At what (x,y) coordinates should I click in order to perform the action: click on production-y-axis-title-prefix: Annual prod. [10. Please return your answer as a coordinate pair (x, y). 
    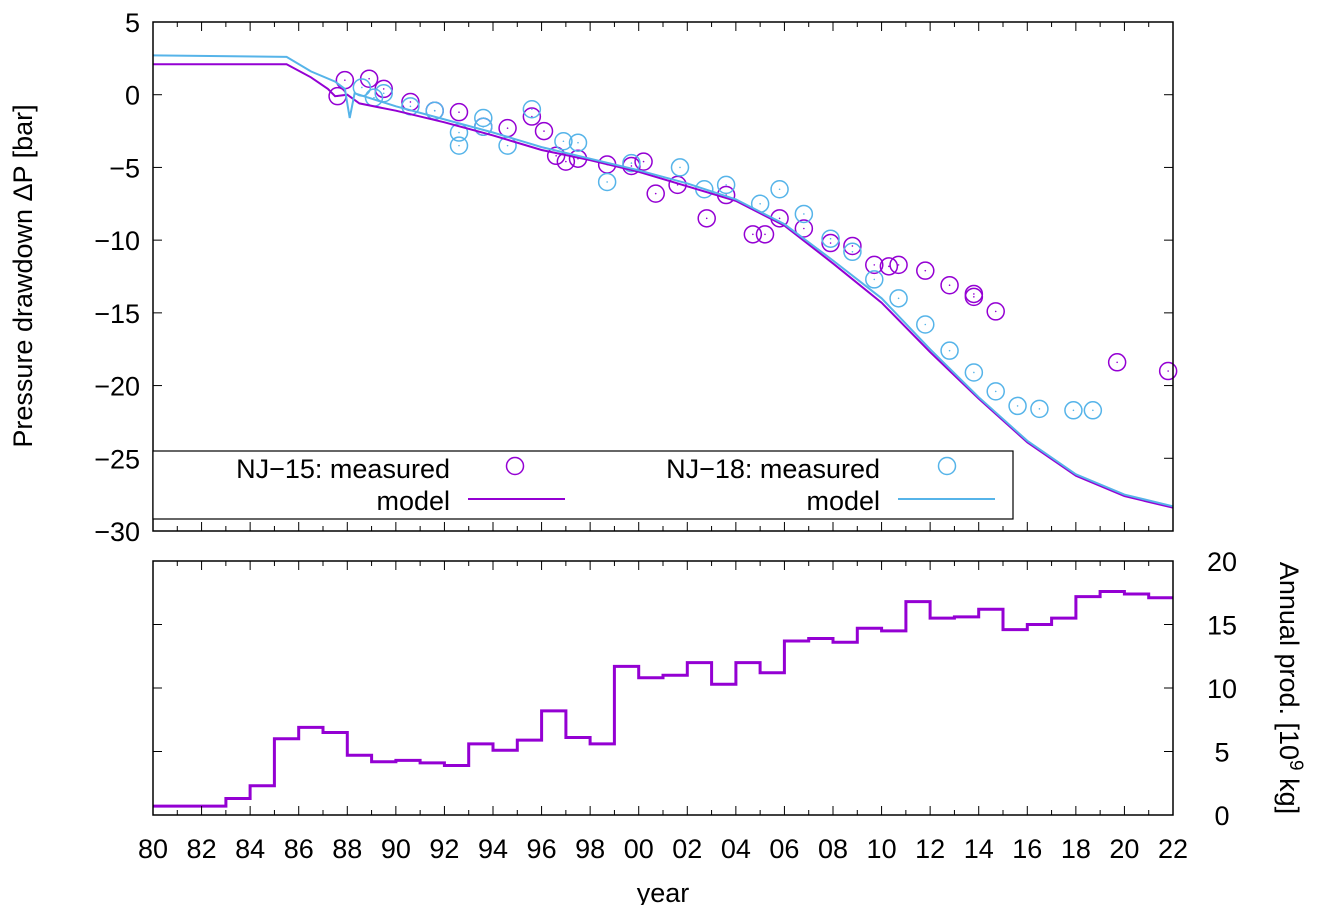
    Looking at the image, I should click on (1289, 661).